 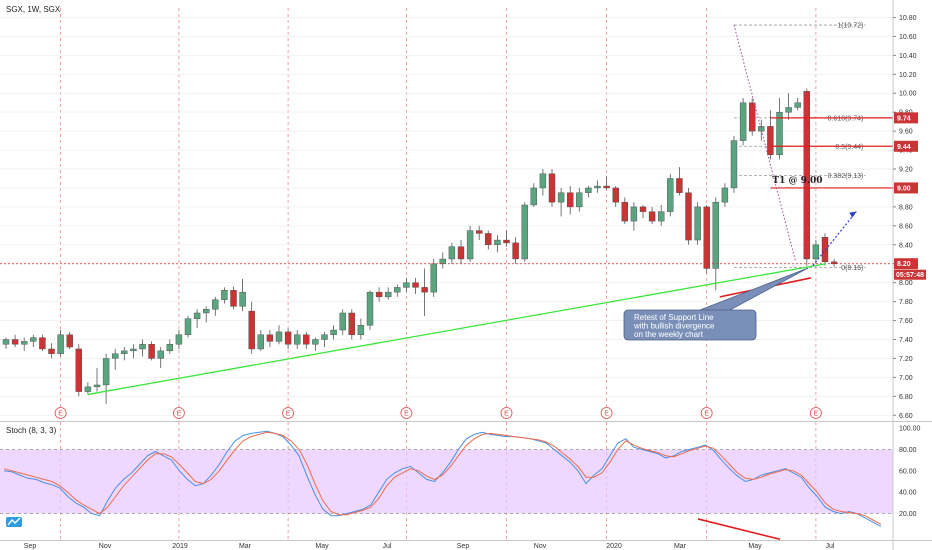 What do you see at coordinates (906, 245) in the screenshot?
I see `price-tick-label: 8.40` at bounding box center [906, 245].